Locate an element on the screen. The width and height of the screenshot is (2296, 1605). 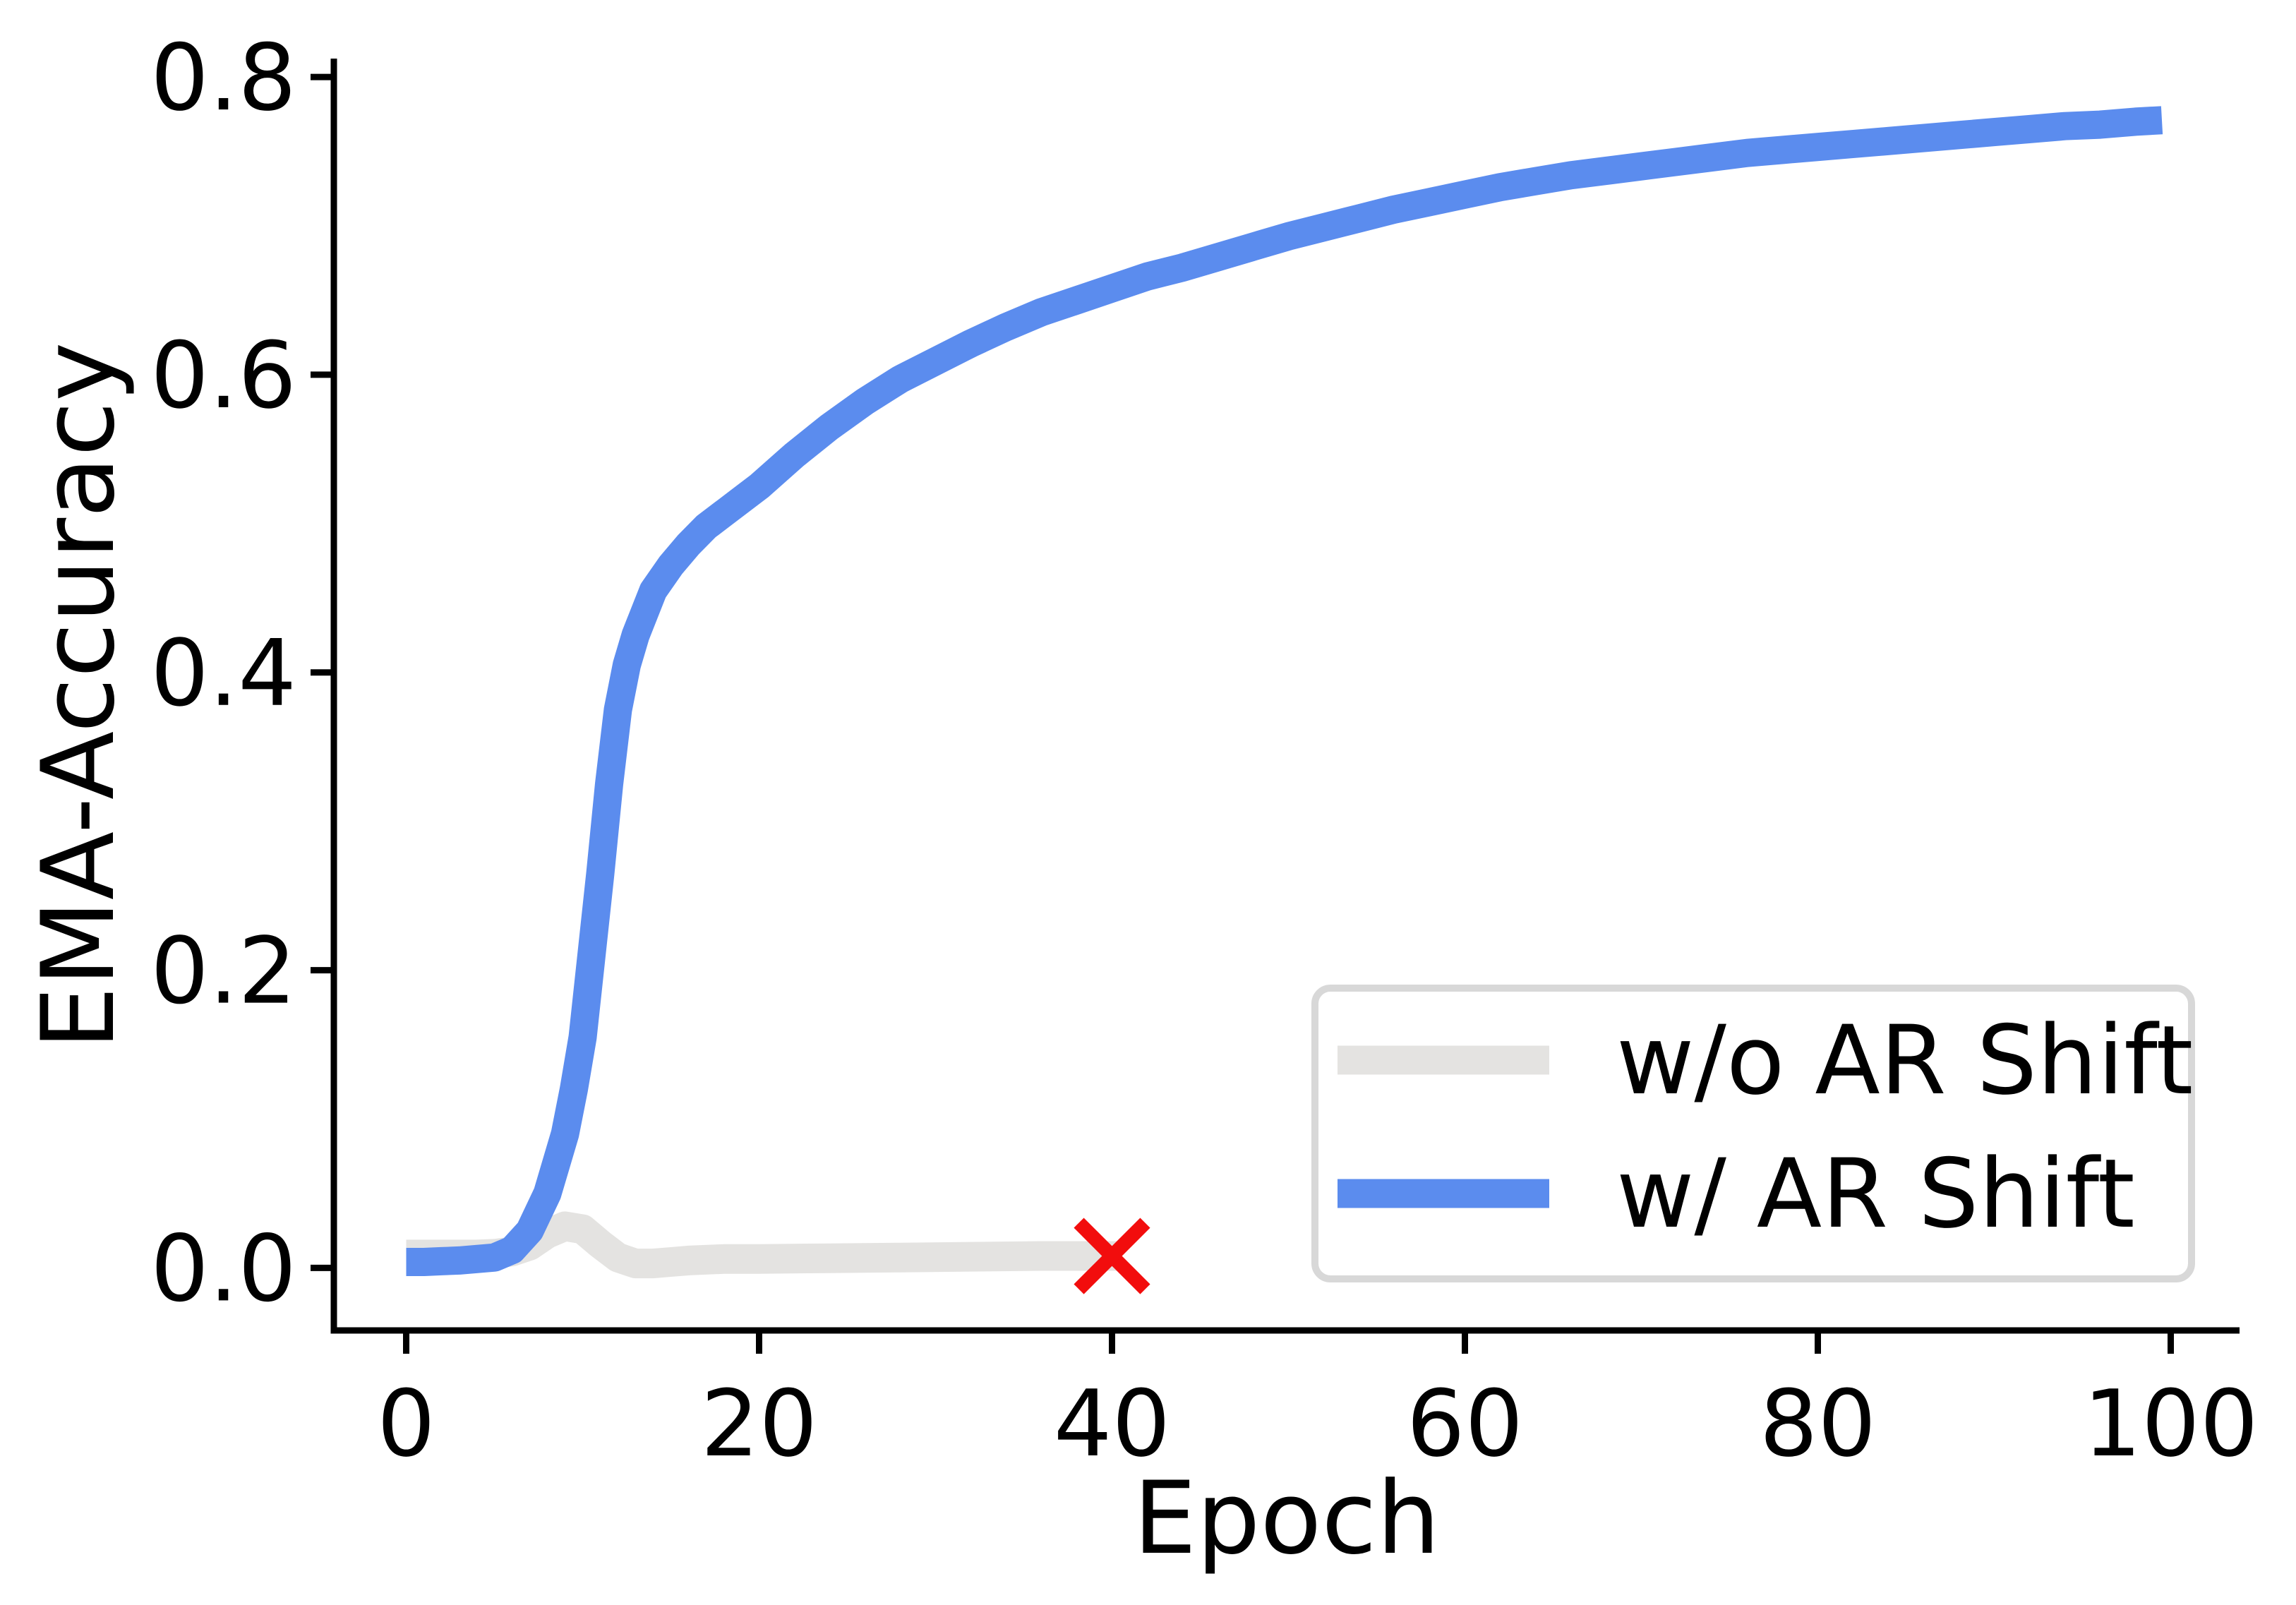
legend-item: w/ AR Shift is located at coordinates (1736, 1193).